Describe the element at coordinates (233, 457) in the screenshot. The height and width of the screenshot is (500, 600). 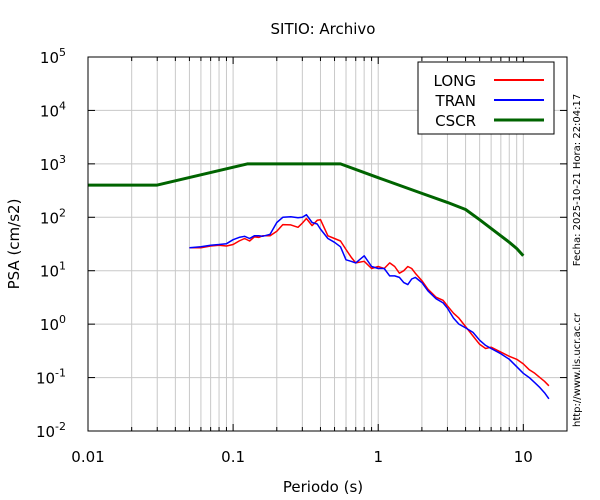
I see `x-tick-label: 0.1` at that location.